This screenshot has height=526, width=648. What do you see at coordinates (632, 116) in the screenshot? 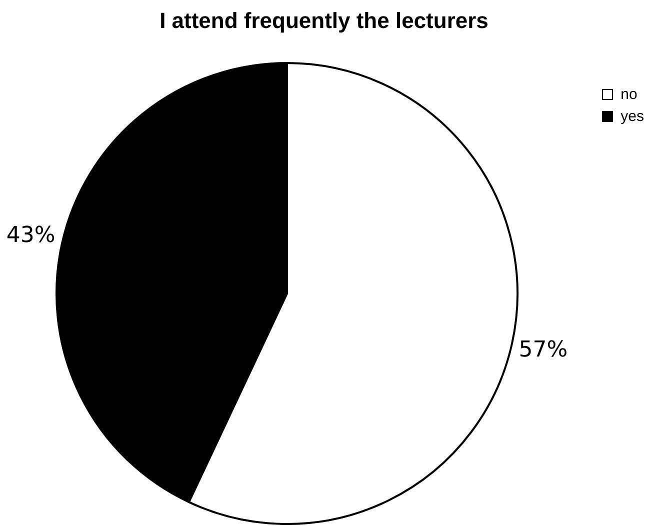
I see `legend-label: yes` at bounding box center [632, 116].